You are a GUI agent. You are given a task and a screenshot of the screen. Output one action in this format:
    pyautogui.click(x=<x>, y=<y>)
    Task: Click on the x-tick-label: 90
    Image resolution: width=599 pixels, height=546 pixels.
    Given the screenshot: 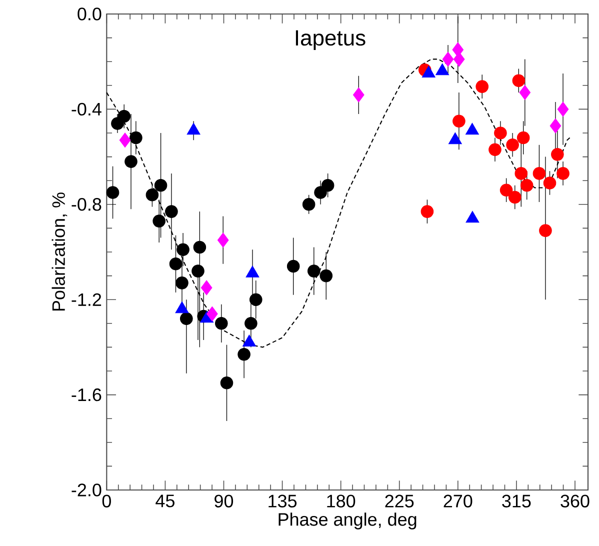 What is the action you would take?
    pyautogui.click(x=224, y=501)
    